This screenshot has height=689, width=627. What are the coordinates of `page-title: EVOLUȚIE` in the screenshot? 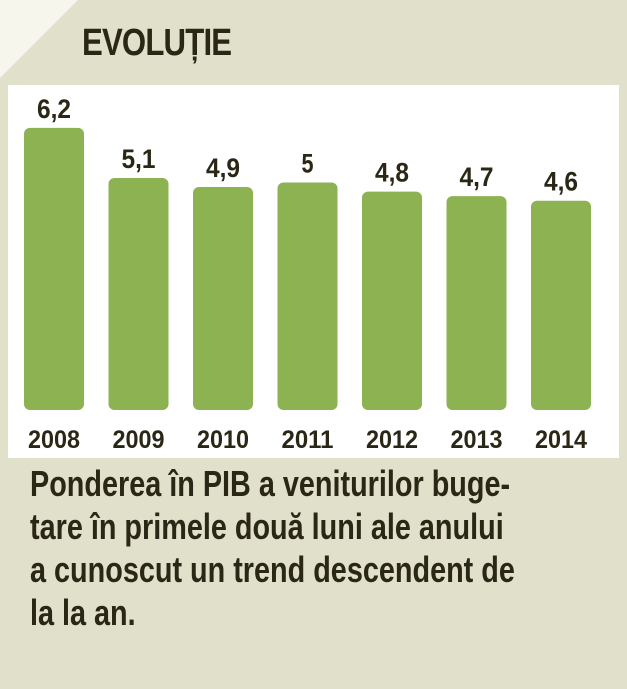 It's located at (157, 43).